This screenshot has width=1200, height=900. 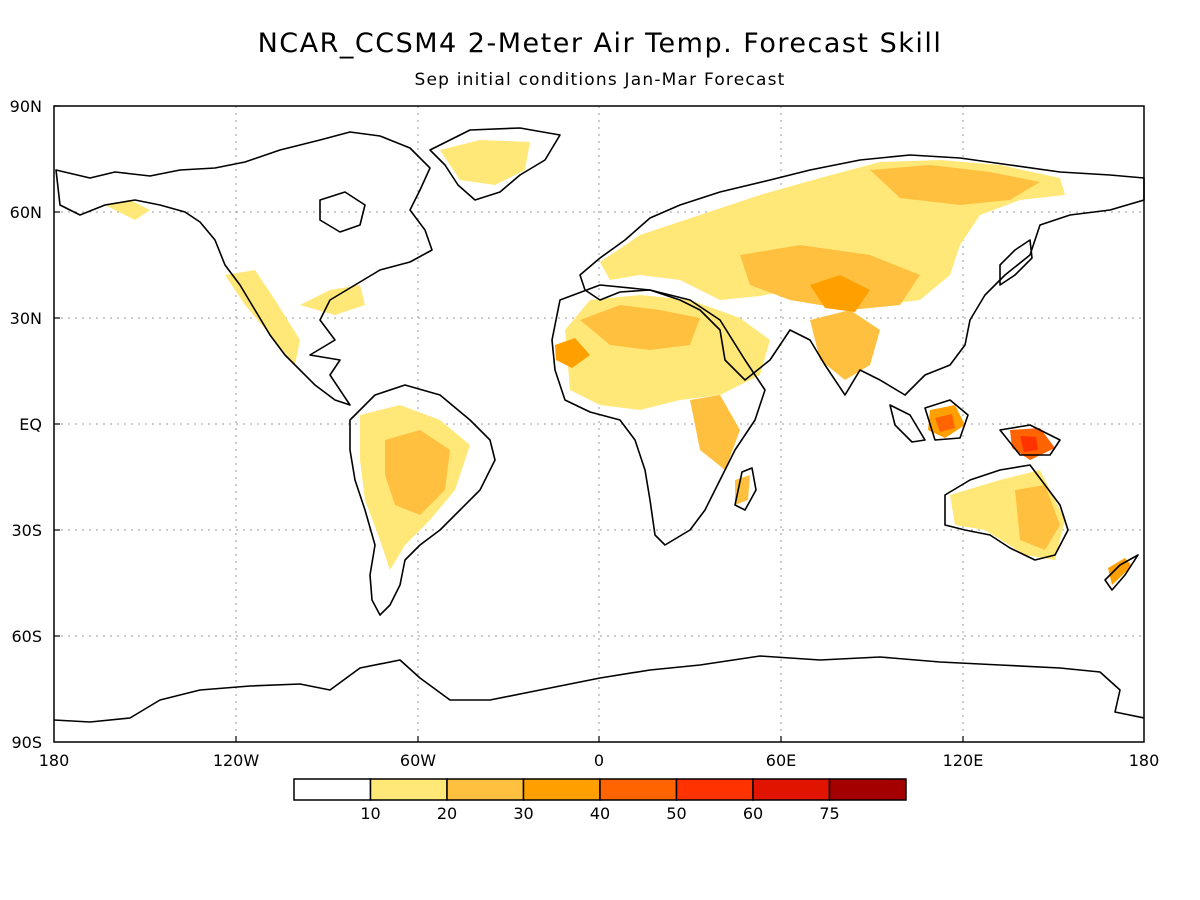 What do you see at coordinates (845, 345) in the screenshot?
I see `shade-india` at bounding box center [845, 345].